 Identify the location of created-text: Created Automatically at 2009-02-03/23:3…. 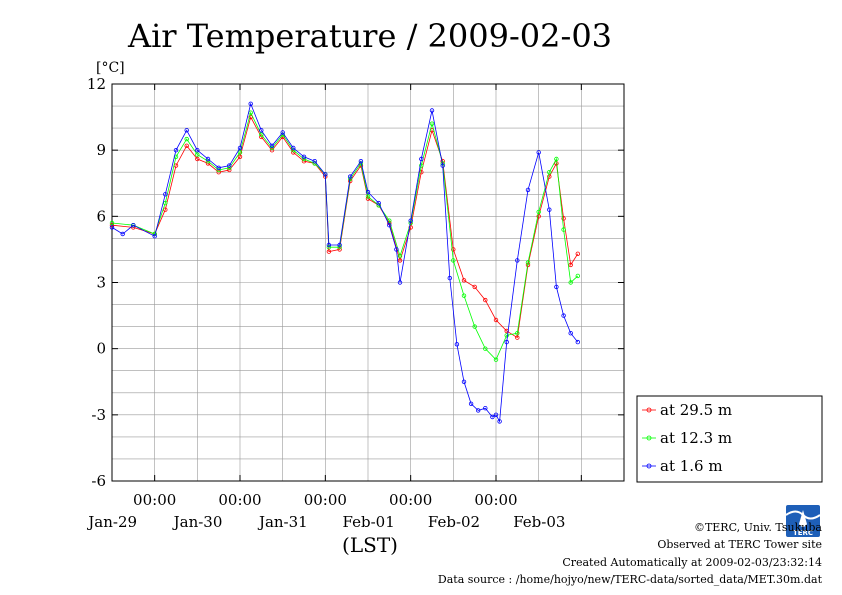
(692, 562).